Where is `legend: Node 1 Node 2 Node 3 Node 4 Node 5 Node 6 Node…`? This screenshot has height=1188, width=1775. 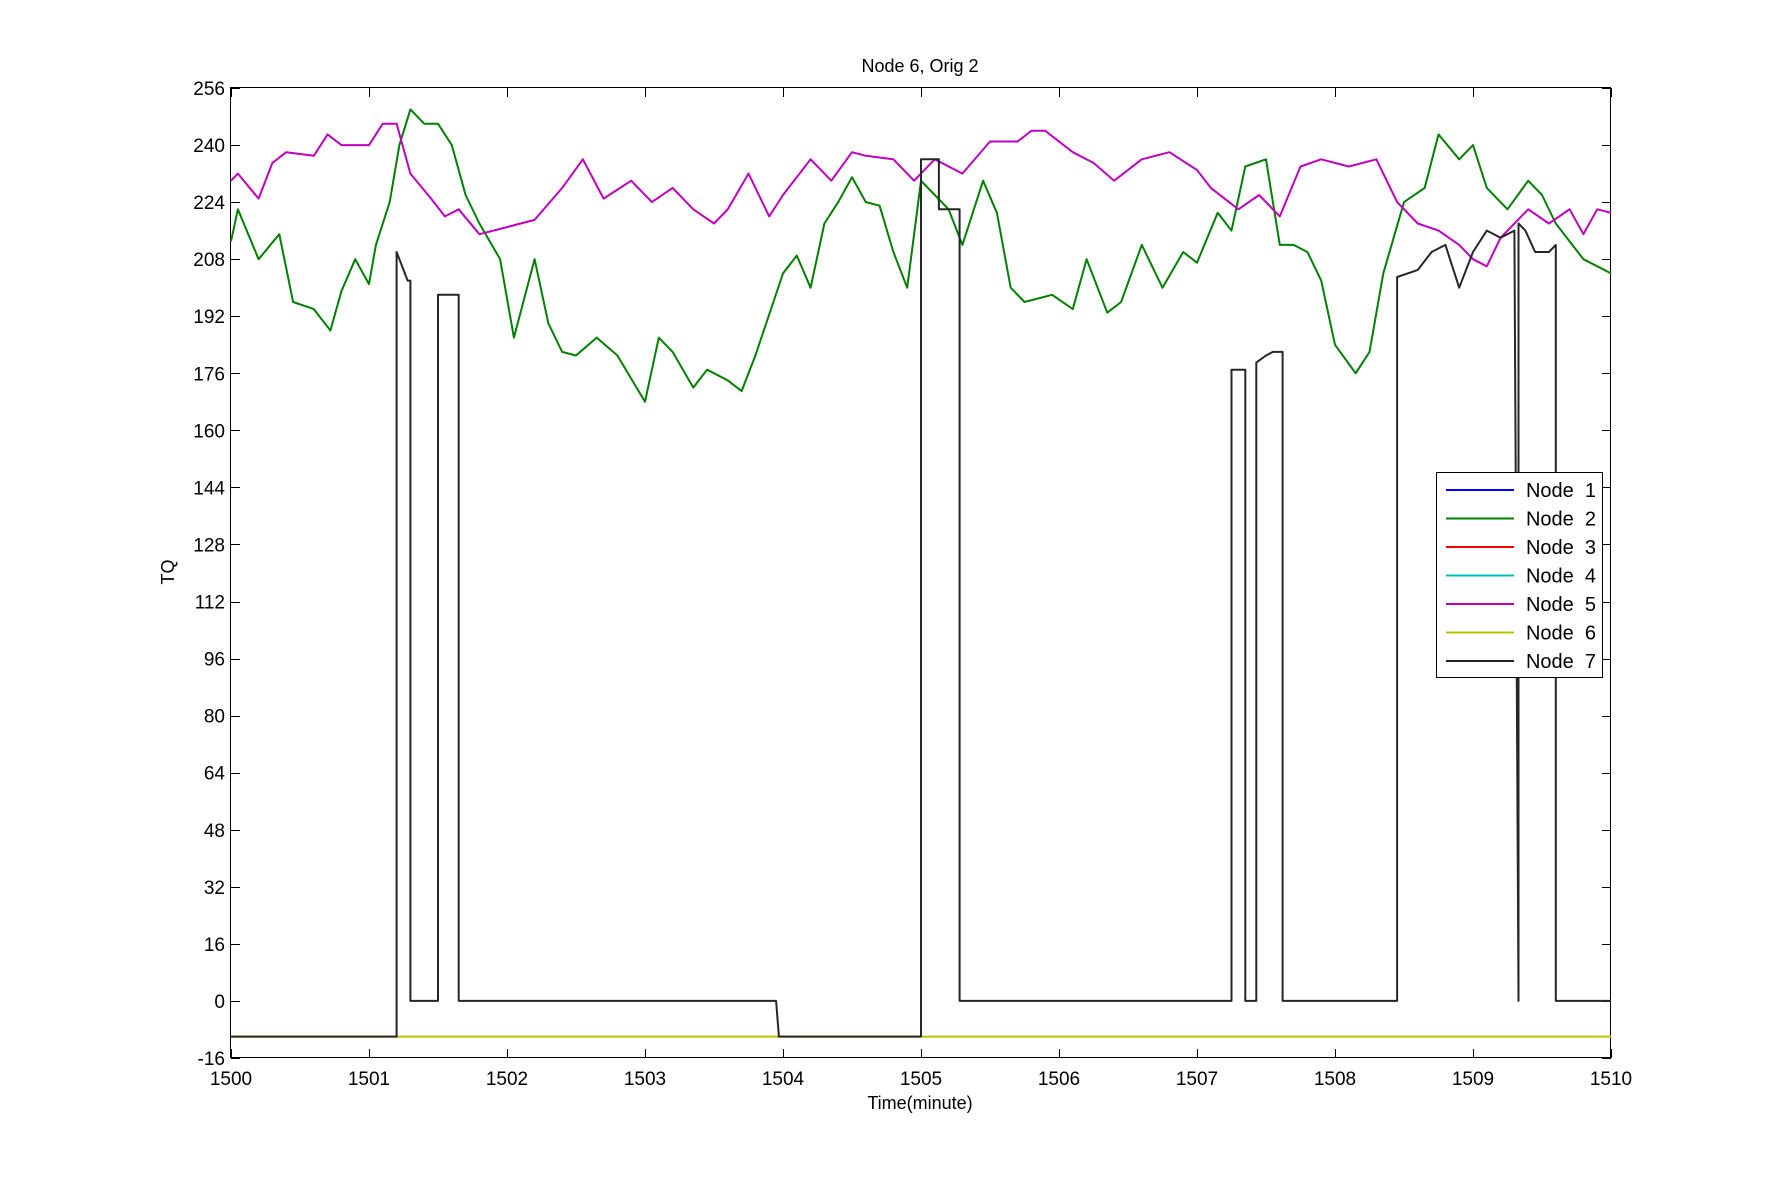 legend: Node 1 Node 2 Node 3 Node 4 Node 5 Node 6 Node… is located at coordinates (1519, 575).